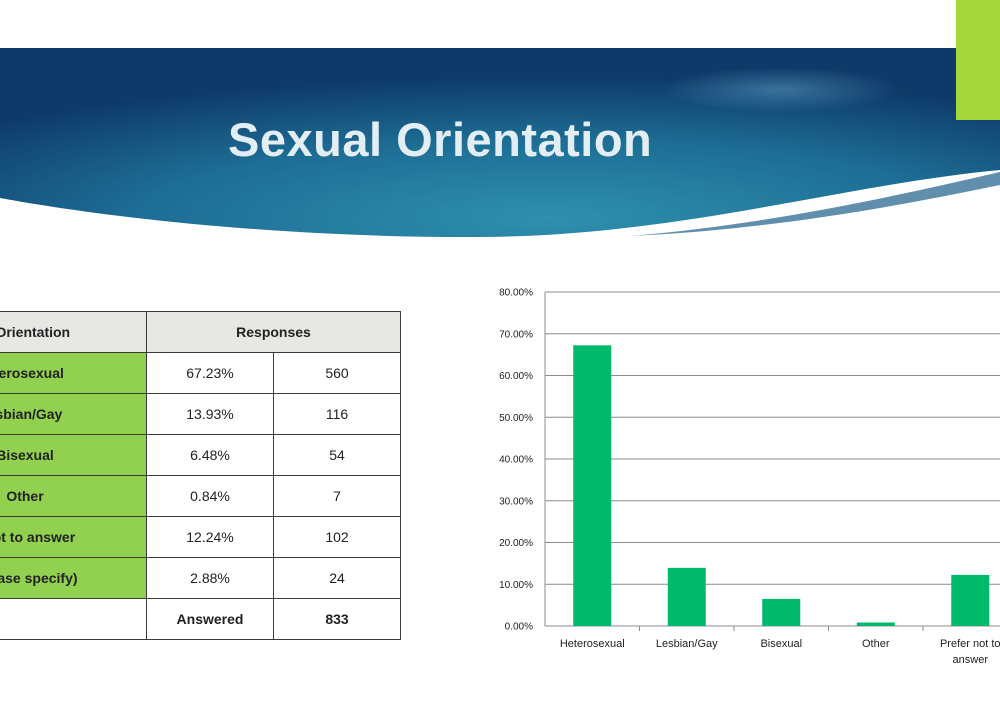 The width and height of the screenshot is (1000, 720). What do you see at coordinates (516, 376) in the screenshot?
I see `y-tick-label: 60.00%` at bounding box center [516, 376].